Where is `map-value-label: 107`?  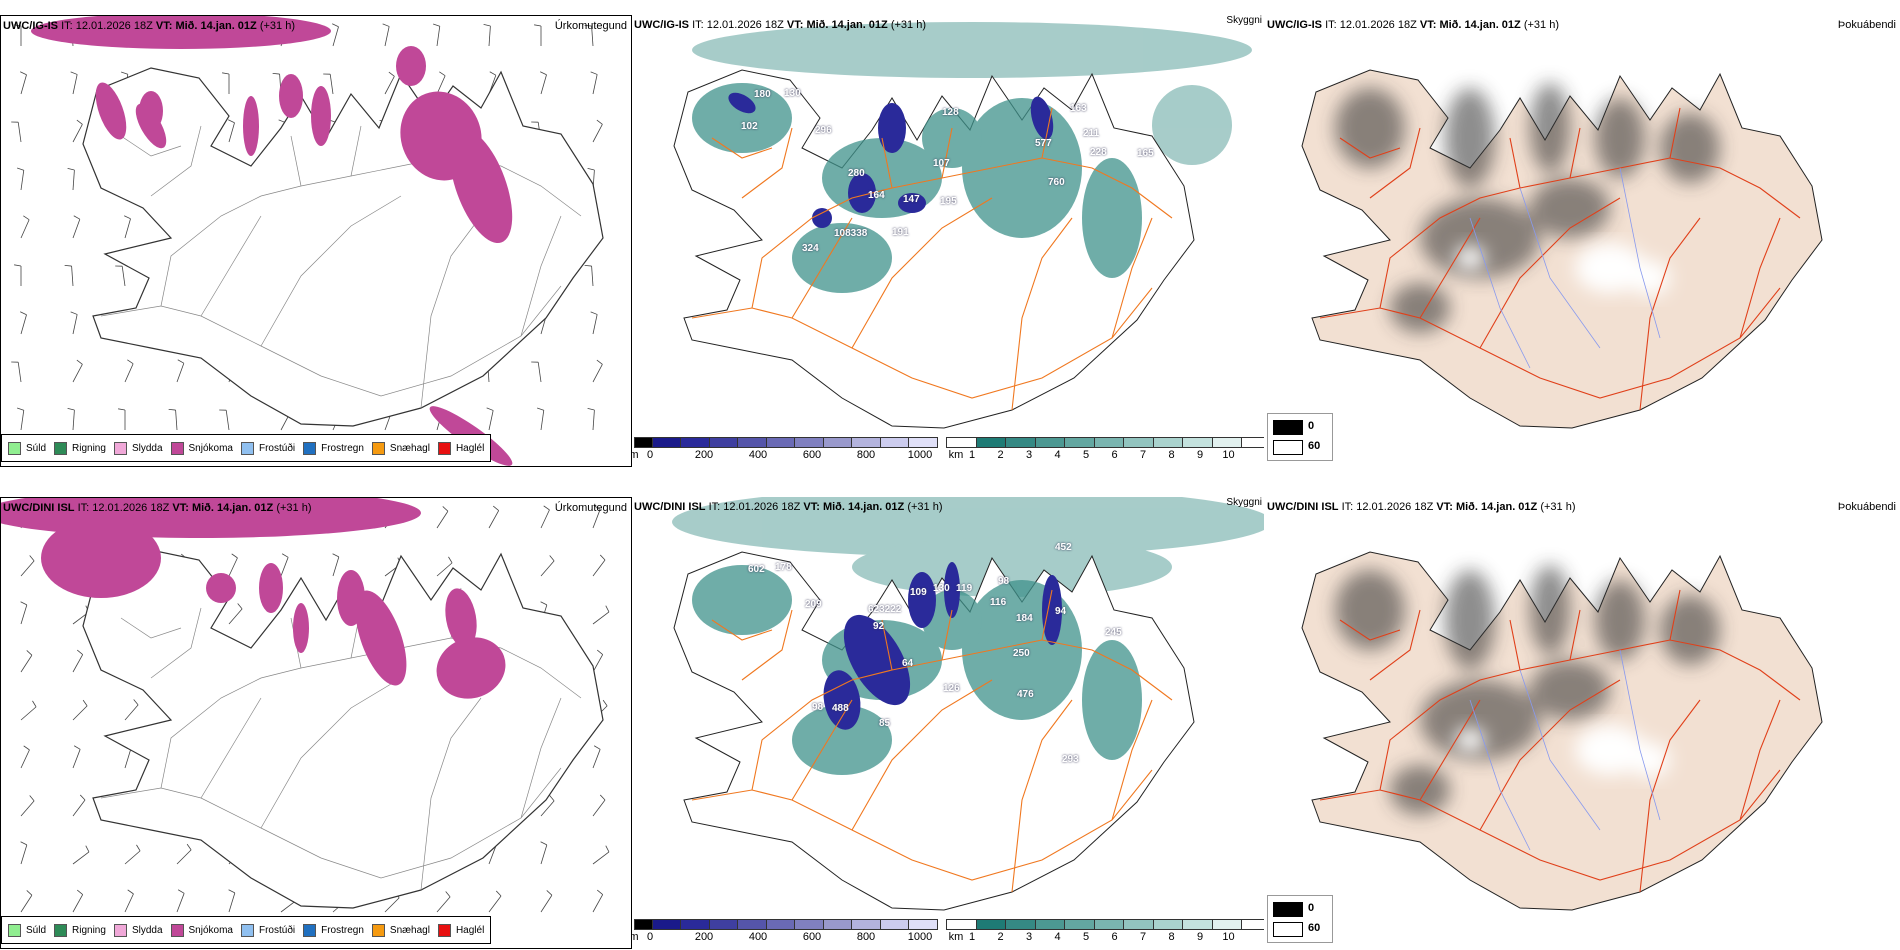 map-value-label: 107 is located at coordinates (941, 163).